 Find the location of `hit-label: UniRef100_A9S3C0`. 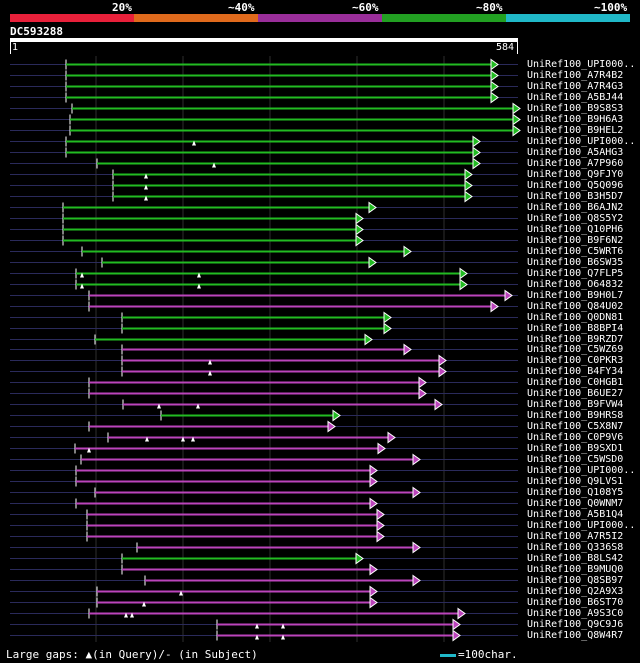

hit-label: UniRef100_A9S3C0 is located at coordinates (575, 613).